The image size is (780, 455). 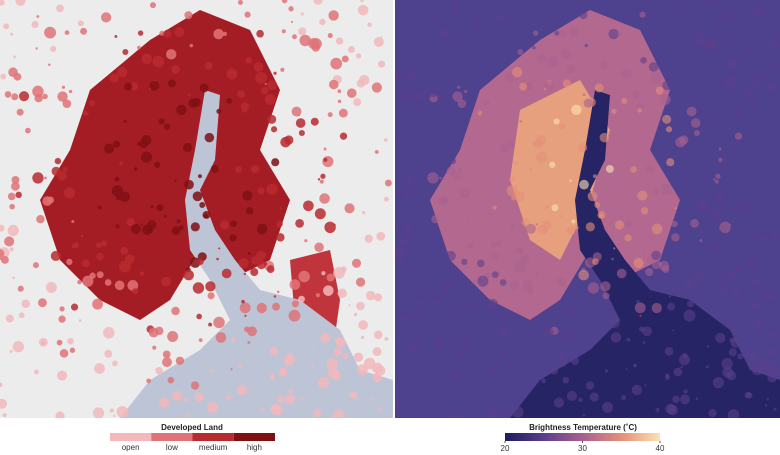 I want to click on legend-title: Developed Land, so click(x=192, y=427).